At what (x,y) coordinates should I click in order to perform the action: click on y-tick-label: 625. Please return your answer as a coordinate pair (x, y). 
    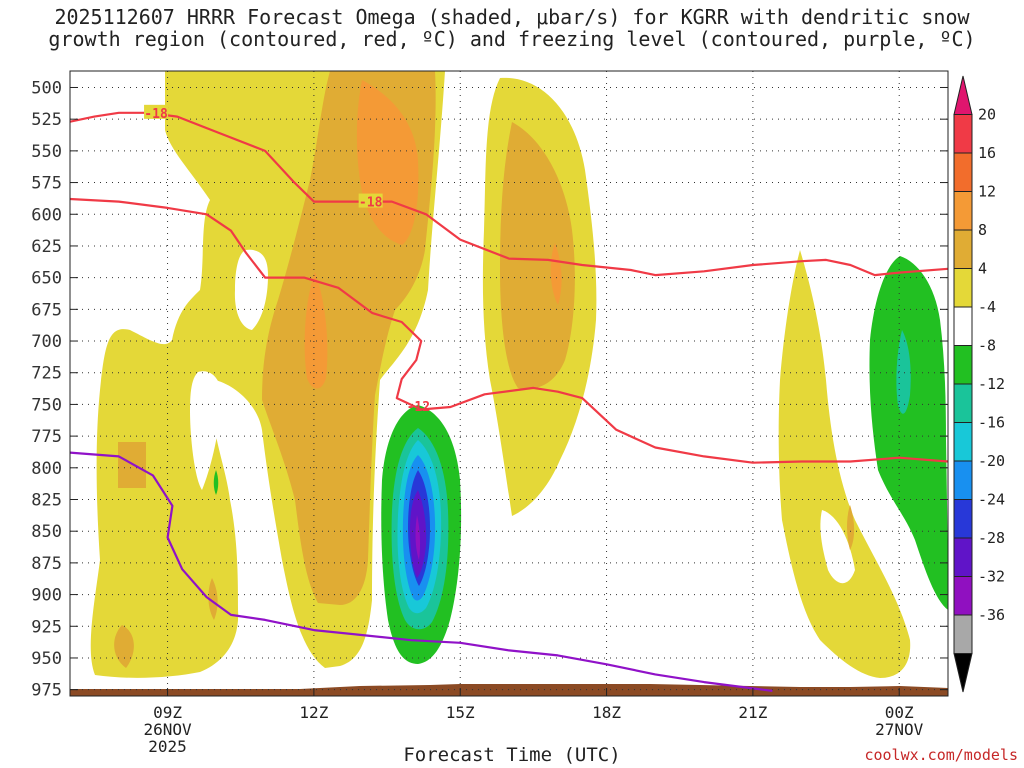
    Looking at the image, I should click on (46, 247).